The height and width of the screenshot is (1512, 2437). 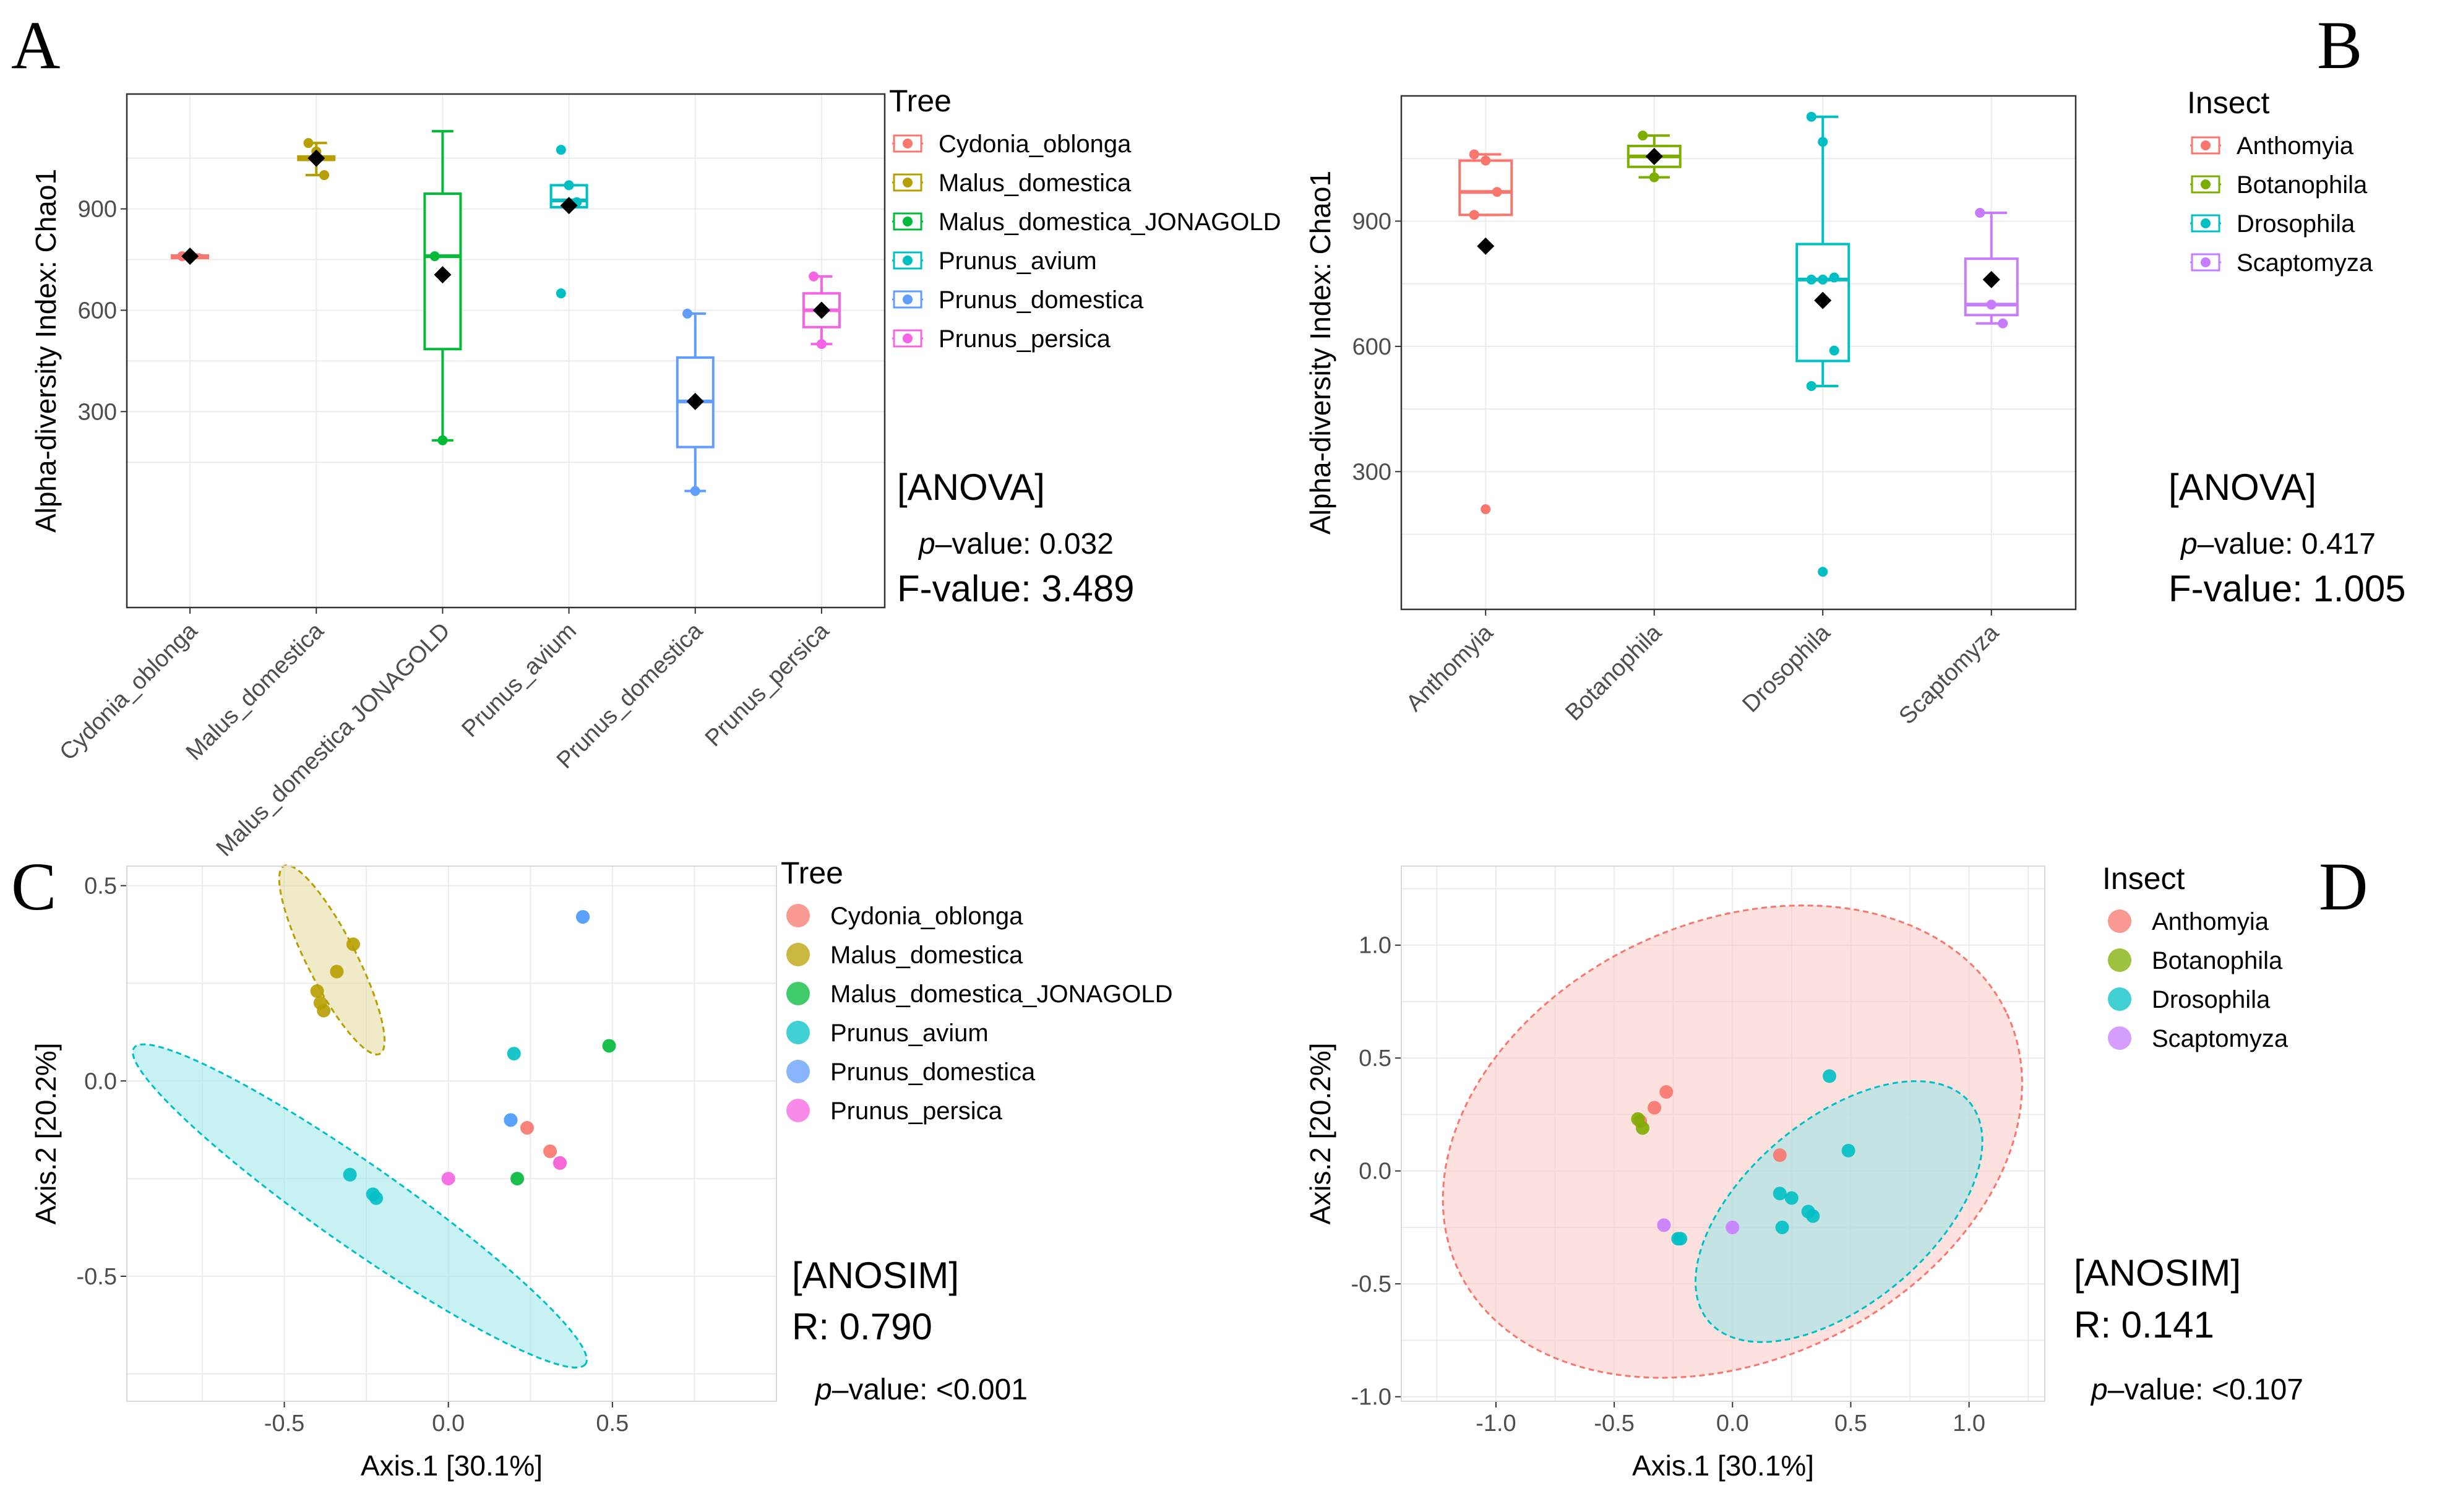 I want to click on b-legend-label-botanophila: Botanophila, so click(x=2302, y=185).